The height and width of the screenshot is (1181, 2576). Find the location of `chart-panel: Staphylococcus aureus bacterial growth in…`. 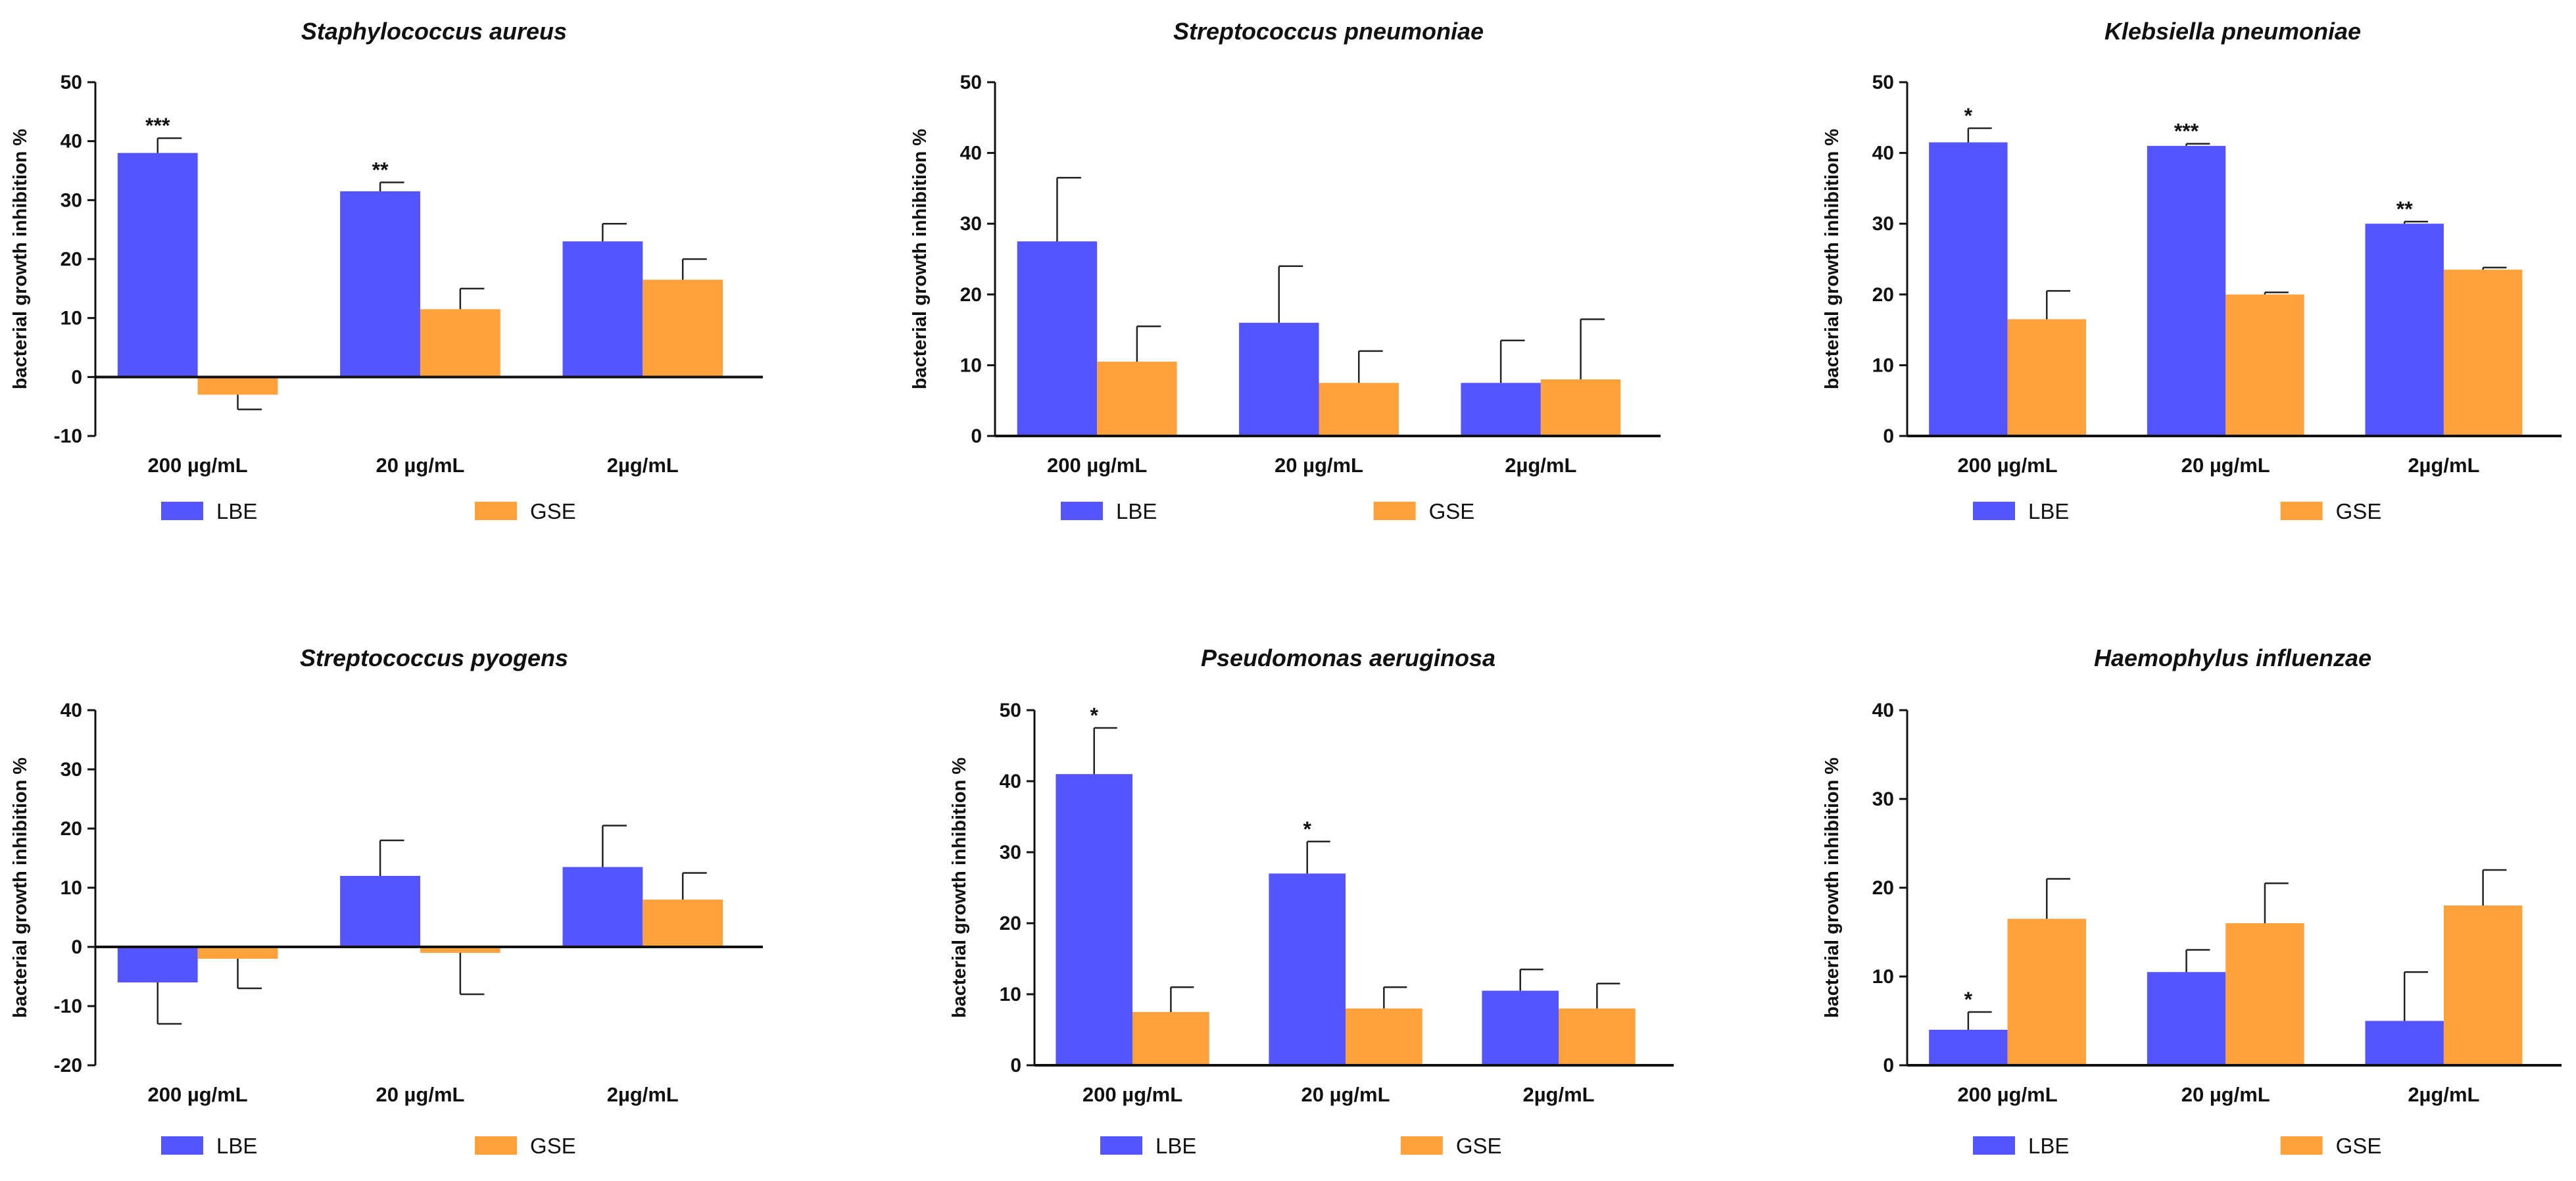

chart-panel: Staphylococcus aureus bacterial growth in… is located at coordinates (387, 270).